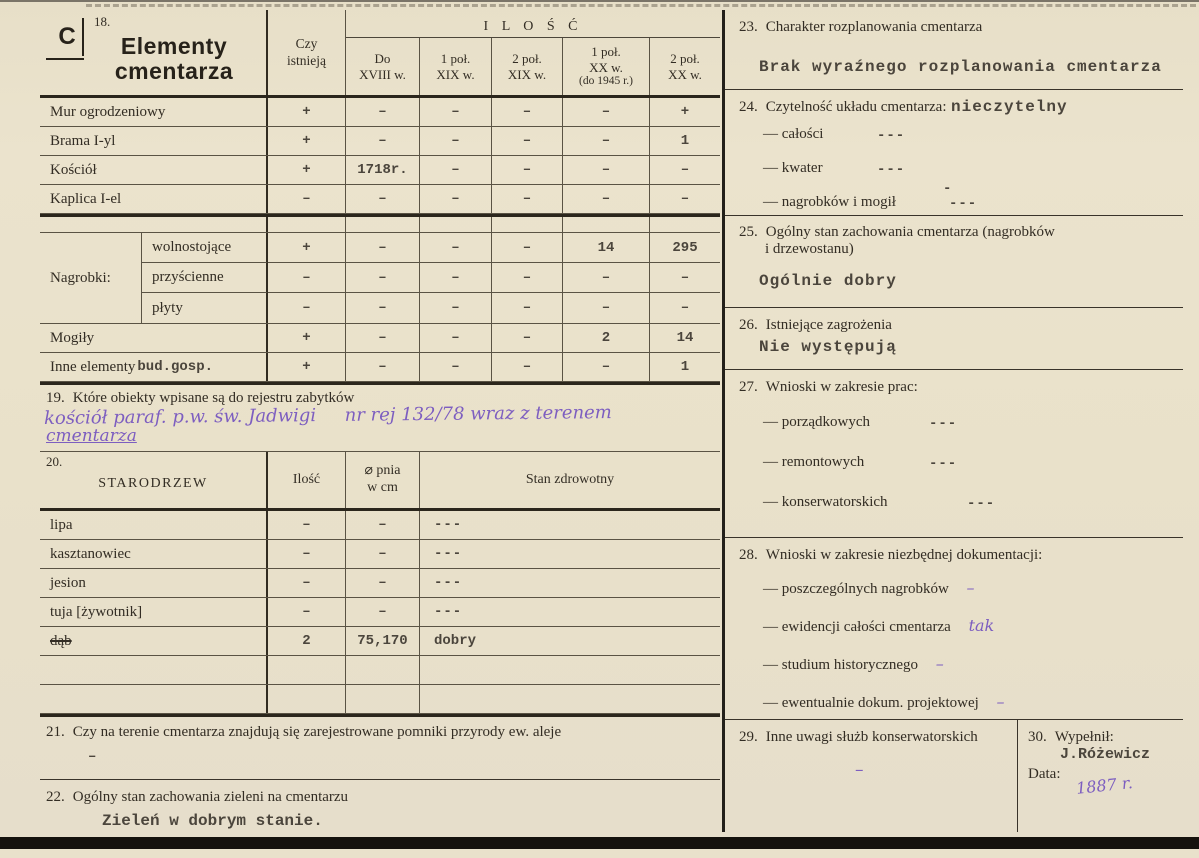  Describe the element at coordinates (793, 168) in the screenshot. I see `item-label: — kwater` at that location.